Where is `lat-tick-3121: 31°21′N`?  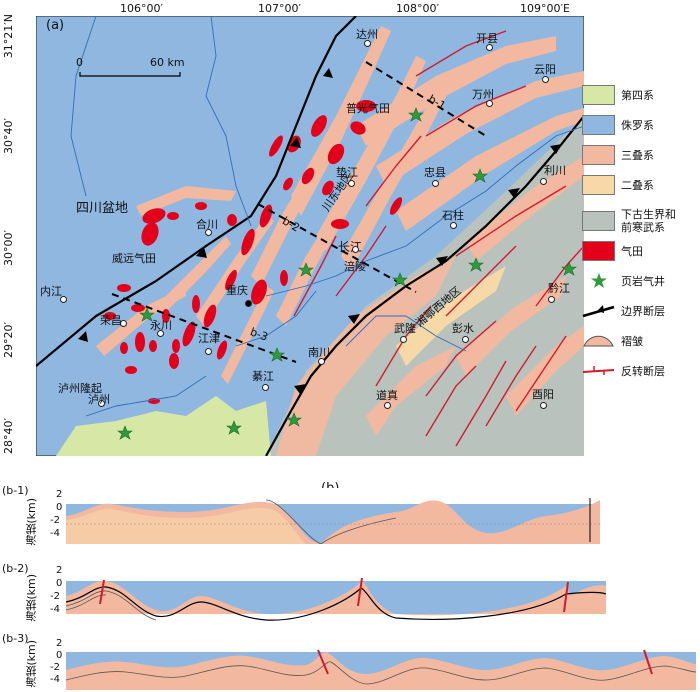
lat-tick-3121: 31°21′N is located at coordinates (8, 36).